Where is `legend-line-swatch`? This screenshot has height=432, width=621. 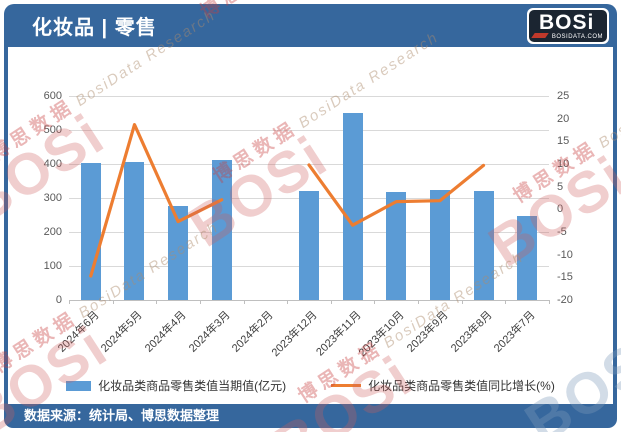 legend-line-swatch is located at coordinates (346, 385).